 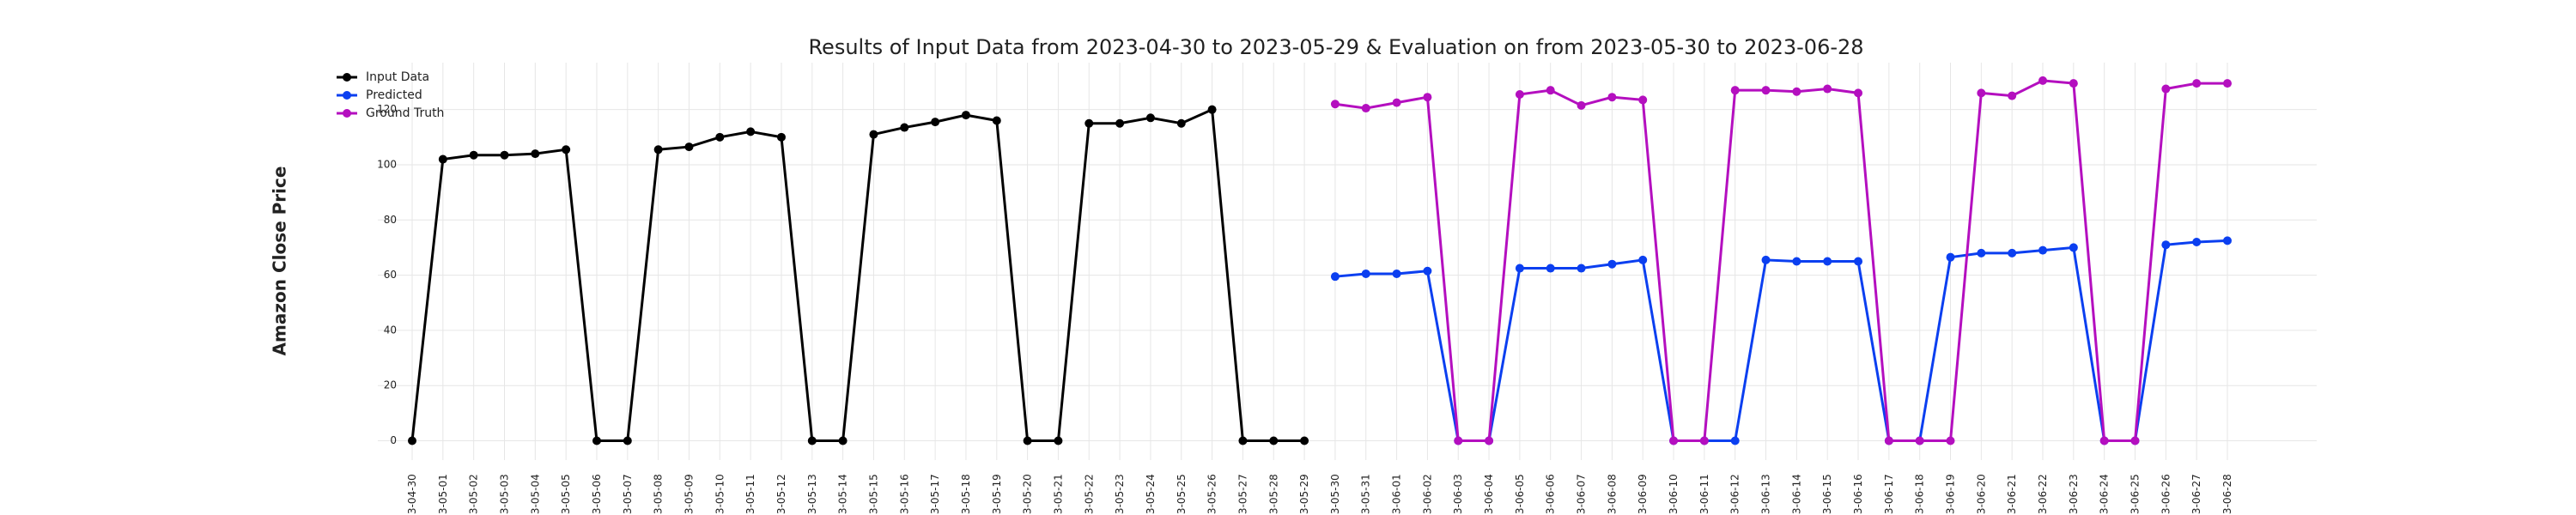 I want to click on x-tick-label: 2023-06-20, so click(x=1981, y=494).